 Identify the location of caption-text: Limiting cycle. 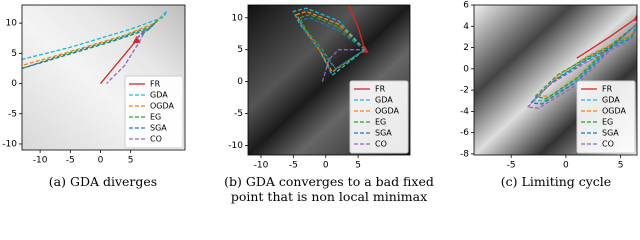
(567, 181).